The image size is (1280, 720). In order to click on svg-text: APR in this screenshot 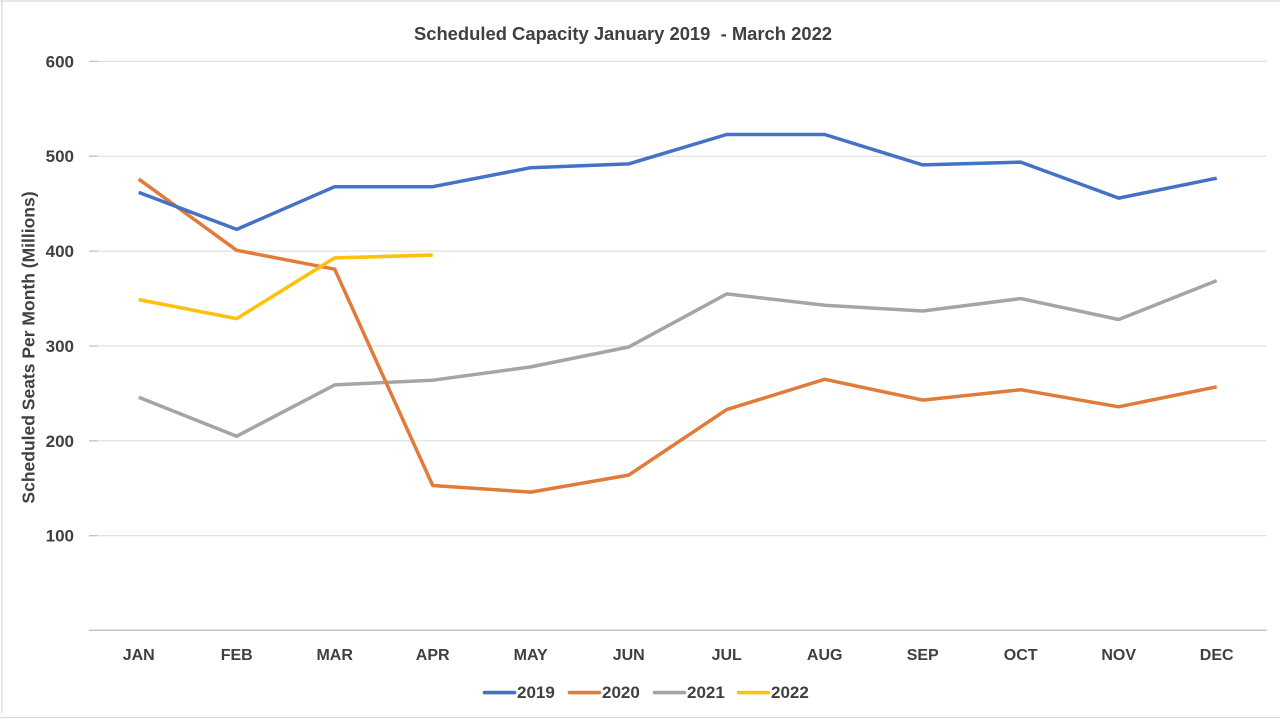, I will do `click(433, 655)`.